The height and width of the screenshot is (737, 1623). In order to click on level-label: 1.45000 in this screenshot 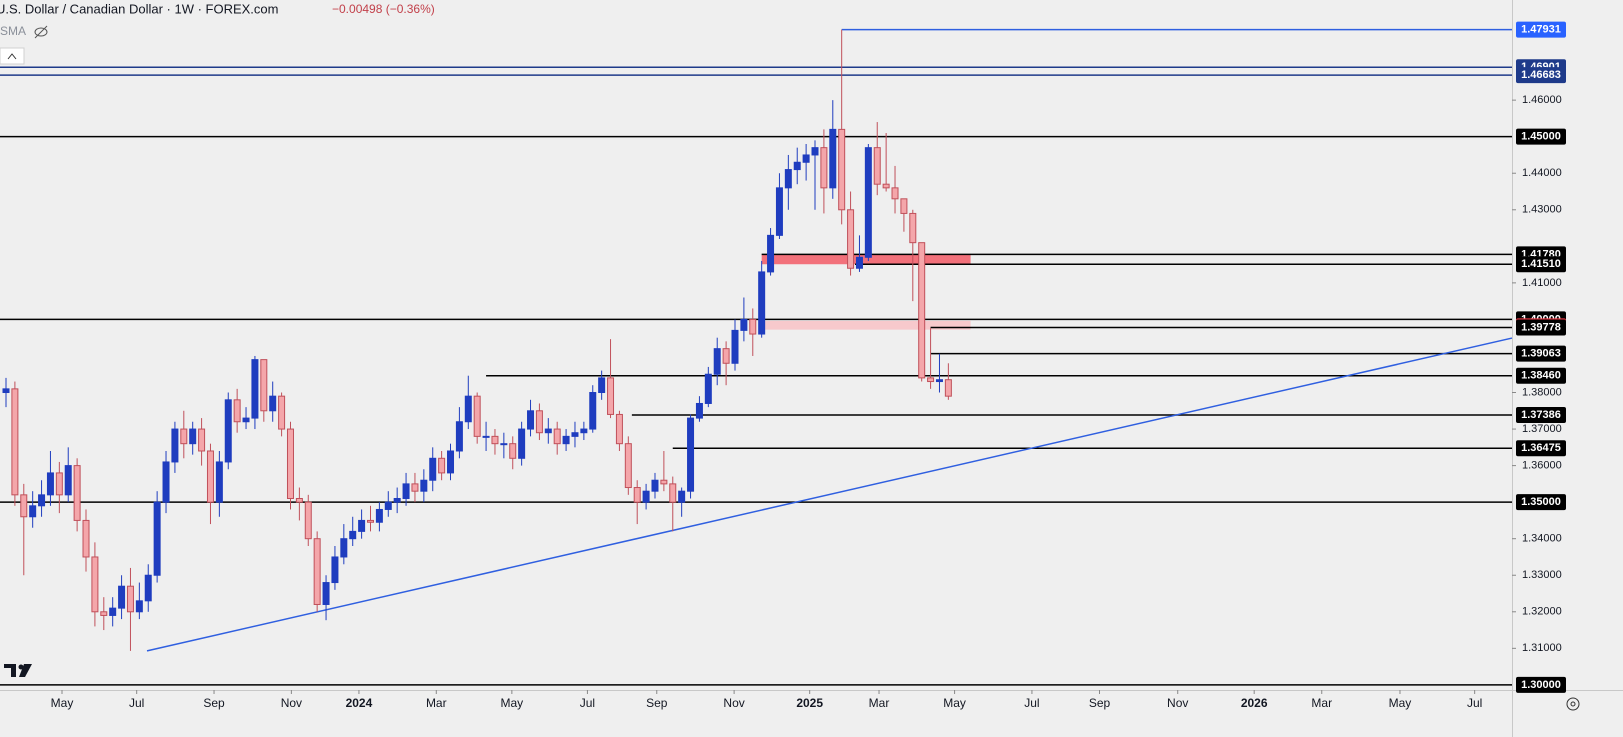, I will do `click(1541, 137)`.